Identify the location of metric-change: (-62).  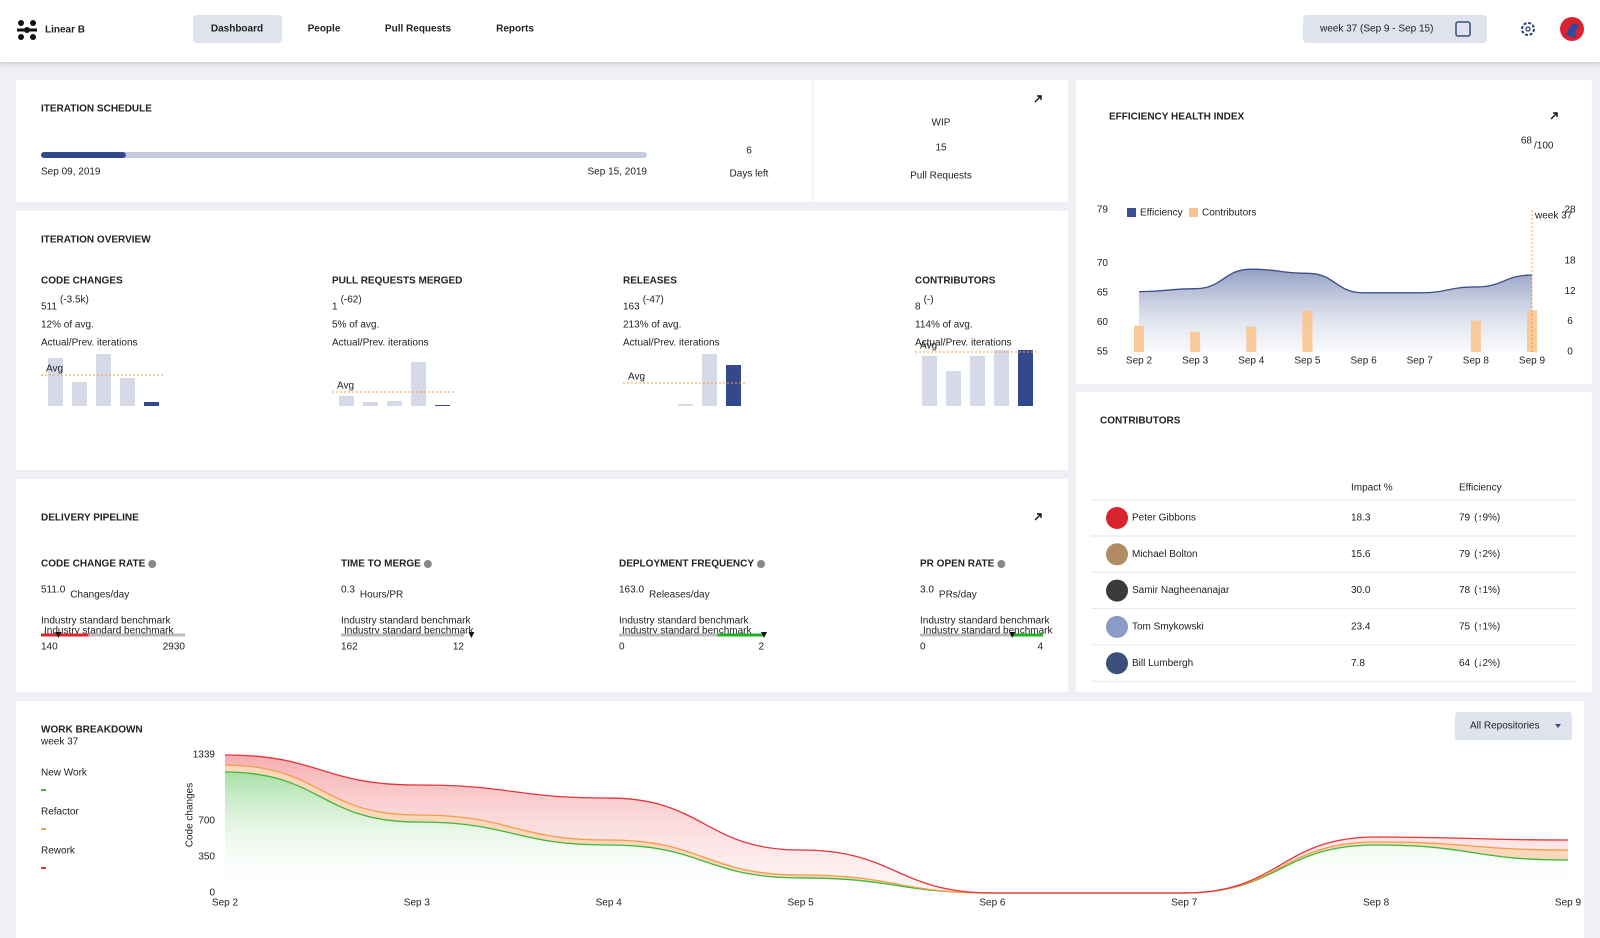
(351, 300).